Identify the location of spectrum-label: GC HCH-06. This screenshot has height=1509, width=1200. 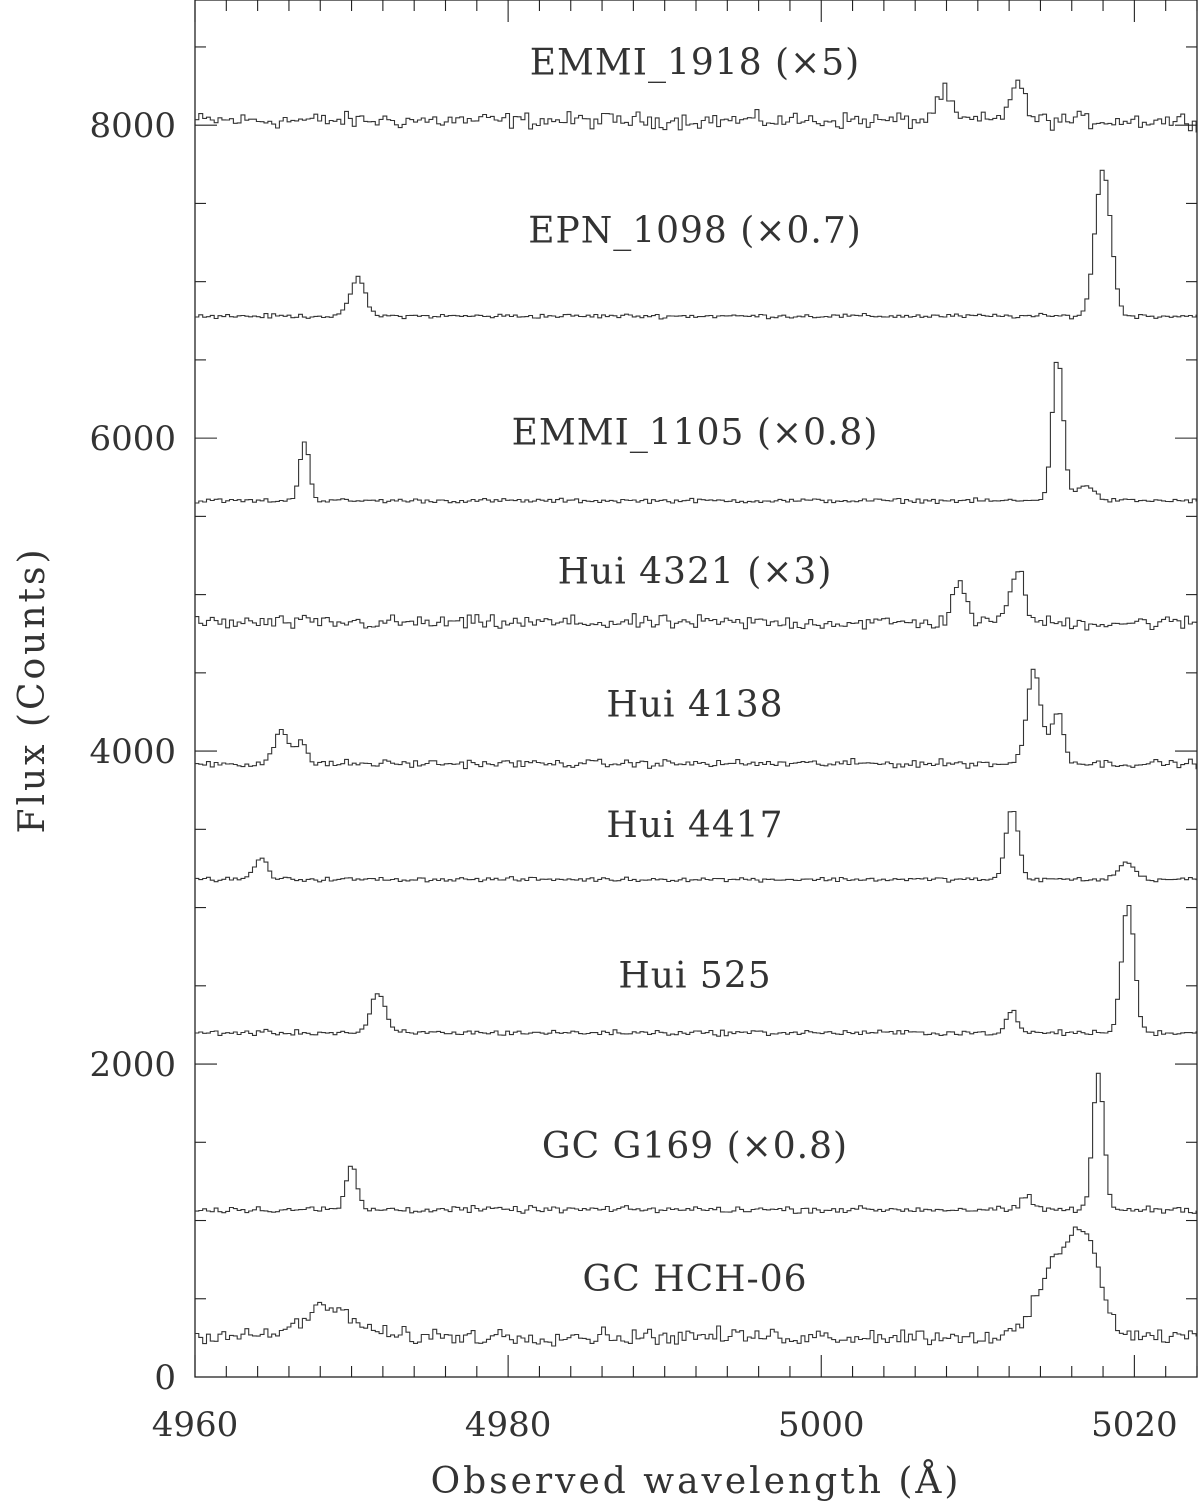
(694, 1279).